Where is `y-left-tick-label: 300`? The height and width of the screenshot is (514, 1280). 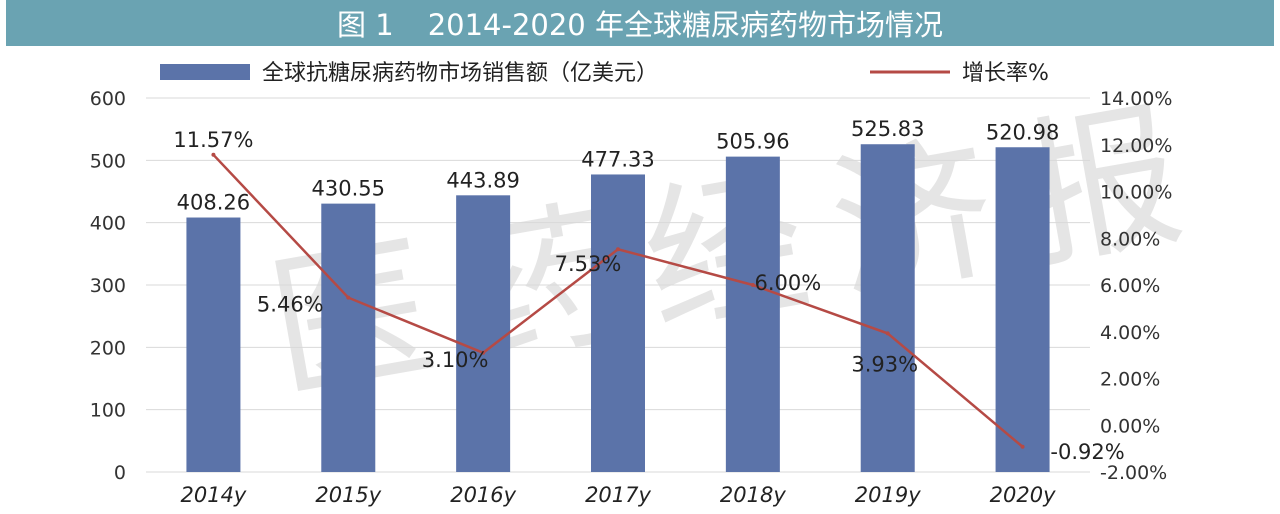
y-left-tick-label: 300 is located at coordinates (108, 286).